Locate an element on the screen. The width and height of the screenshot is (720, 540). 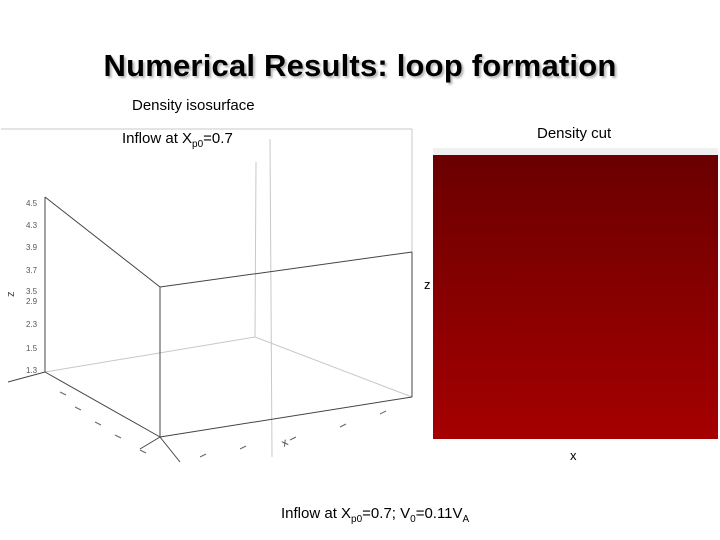
caption-sub-3: A is located at coordinates (466, 519).